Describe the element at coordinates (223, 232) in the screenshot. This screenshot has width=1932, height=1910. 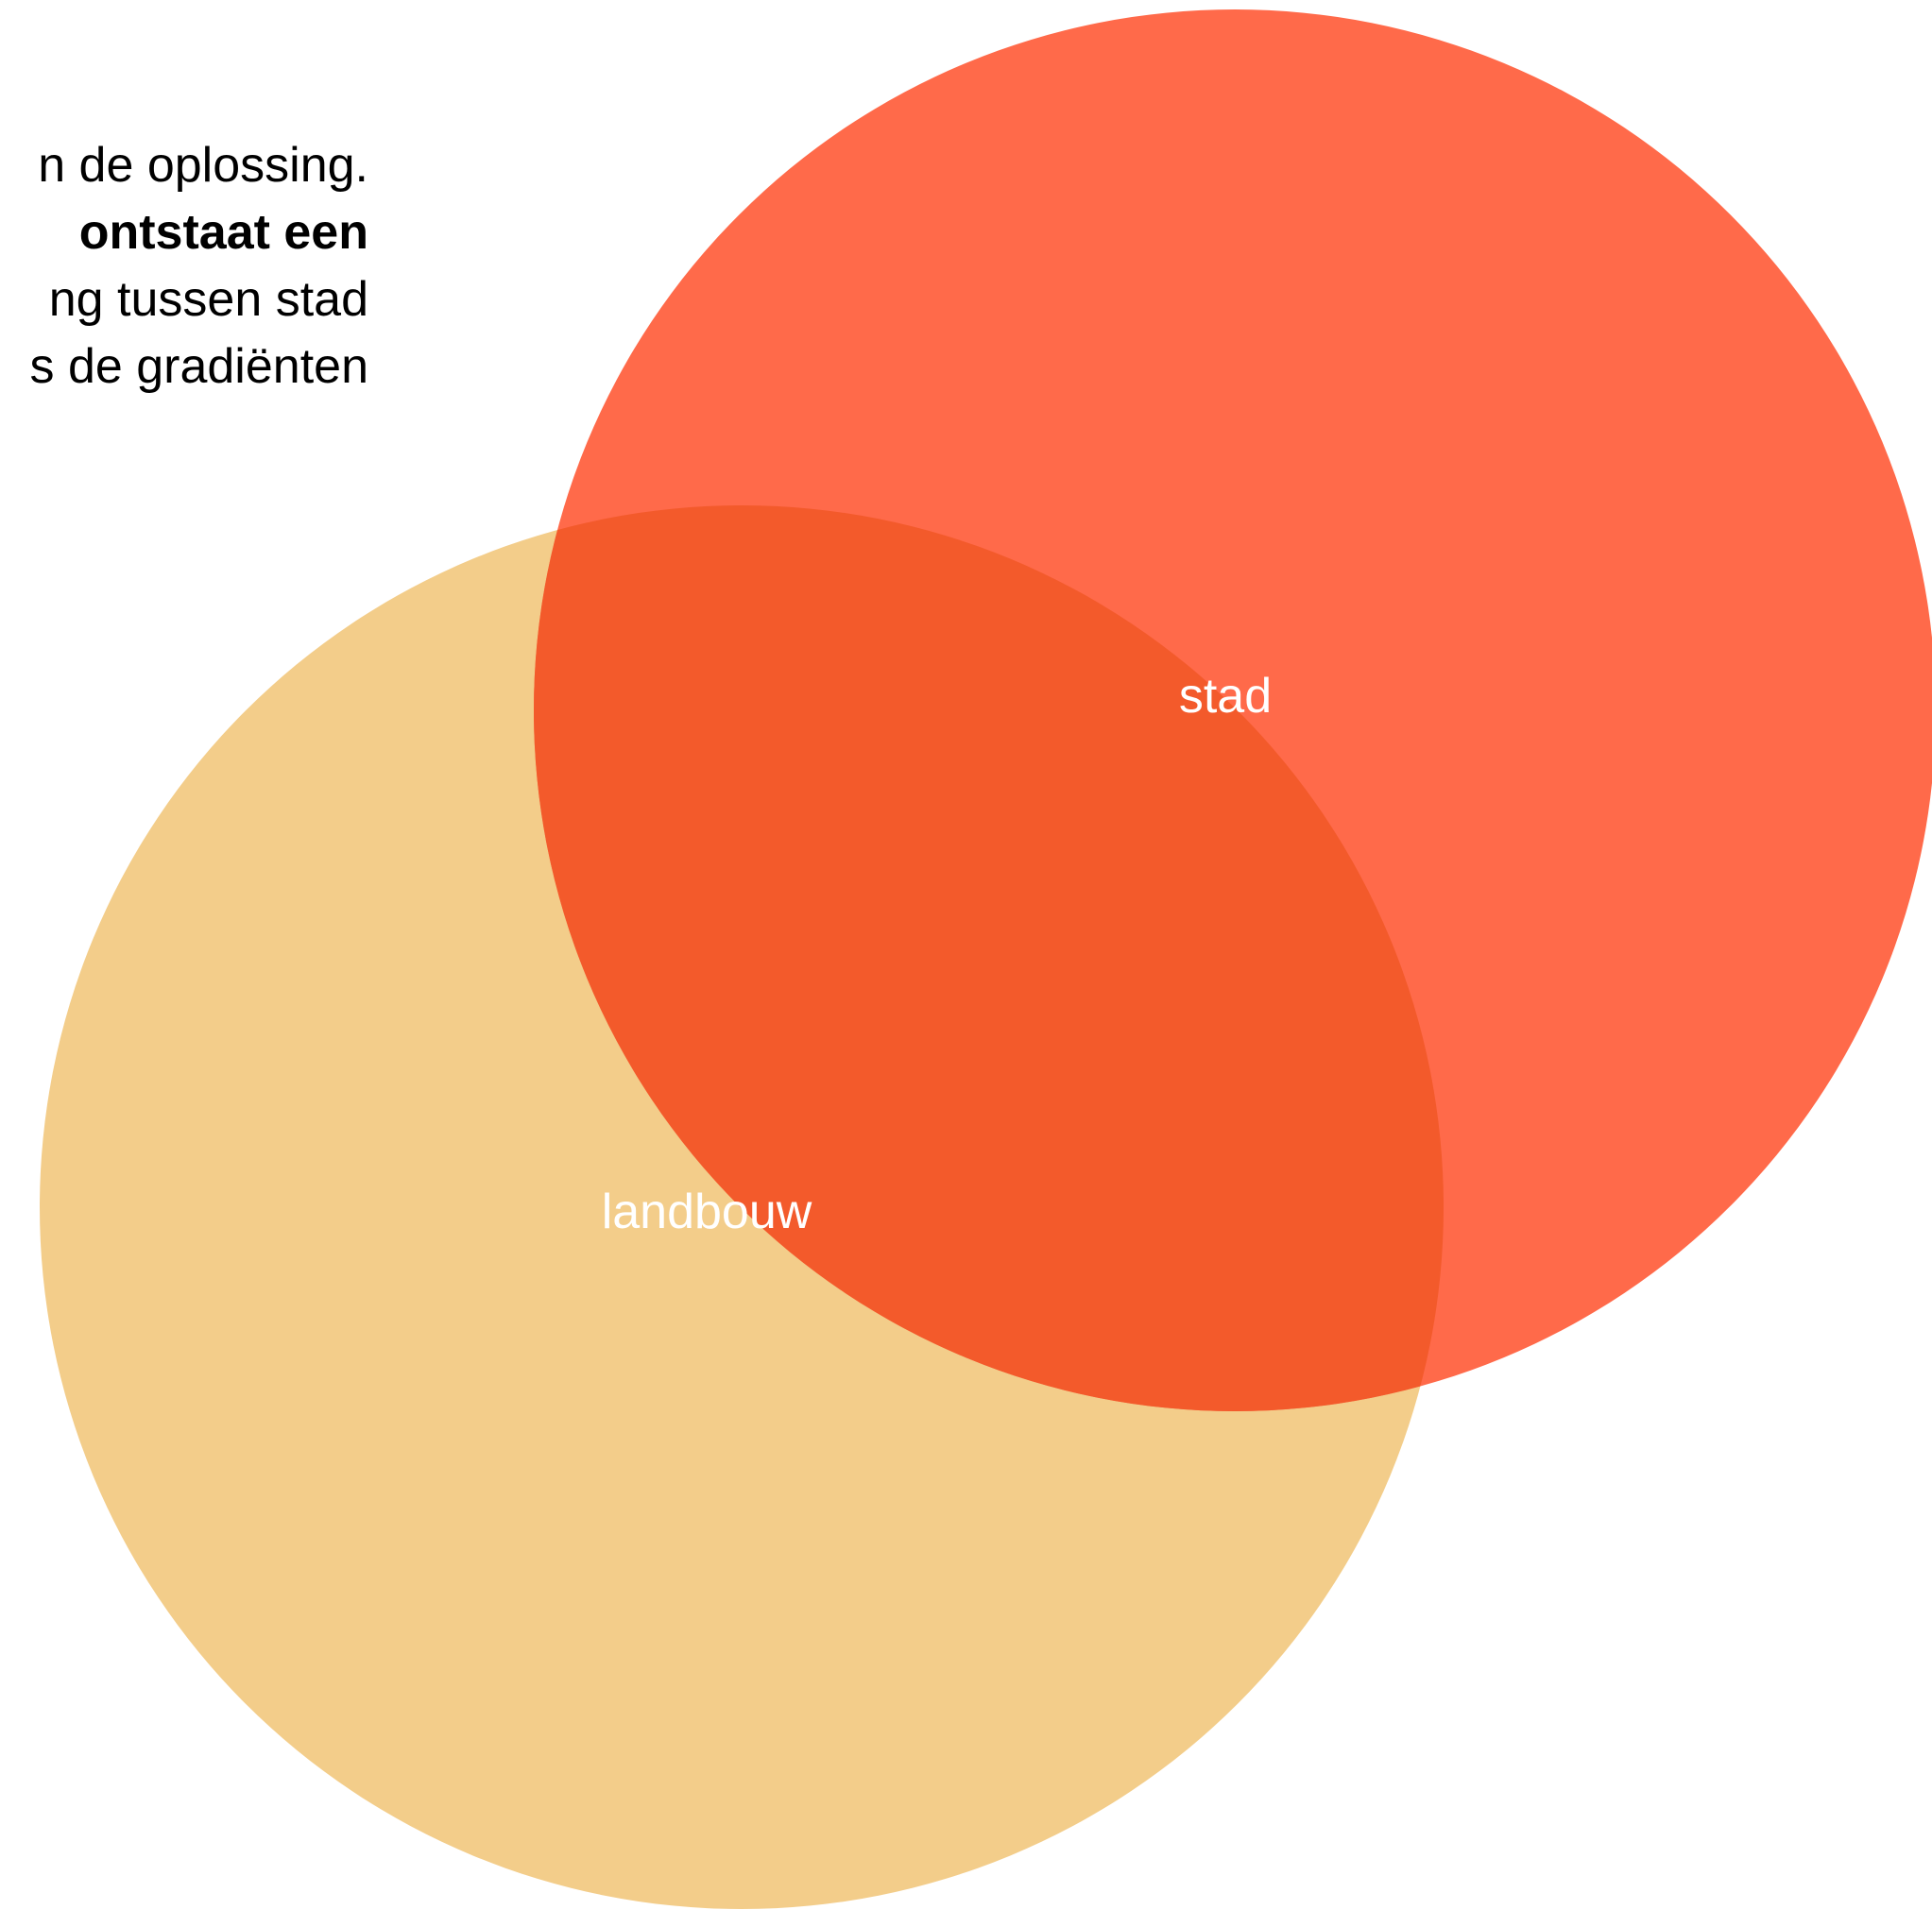
I see `intro-line-2: ontstaat een` at that location.